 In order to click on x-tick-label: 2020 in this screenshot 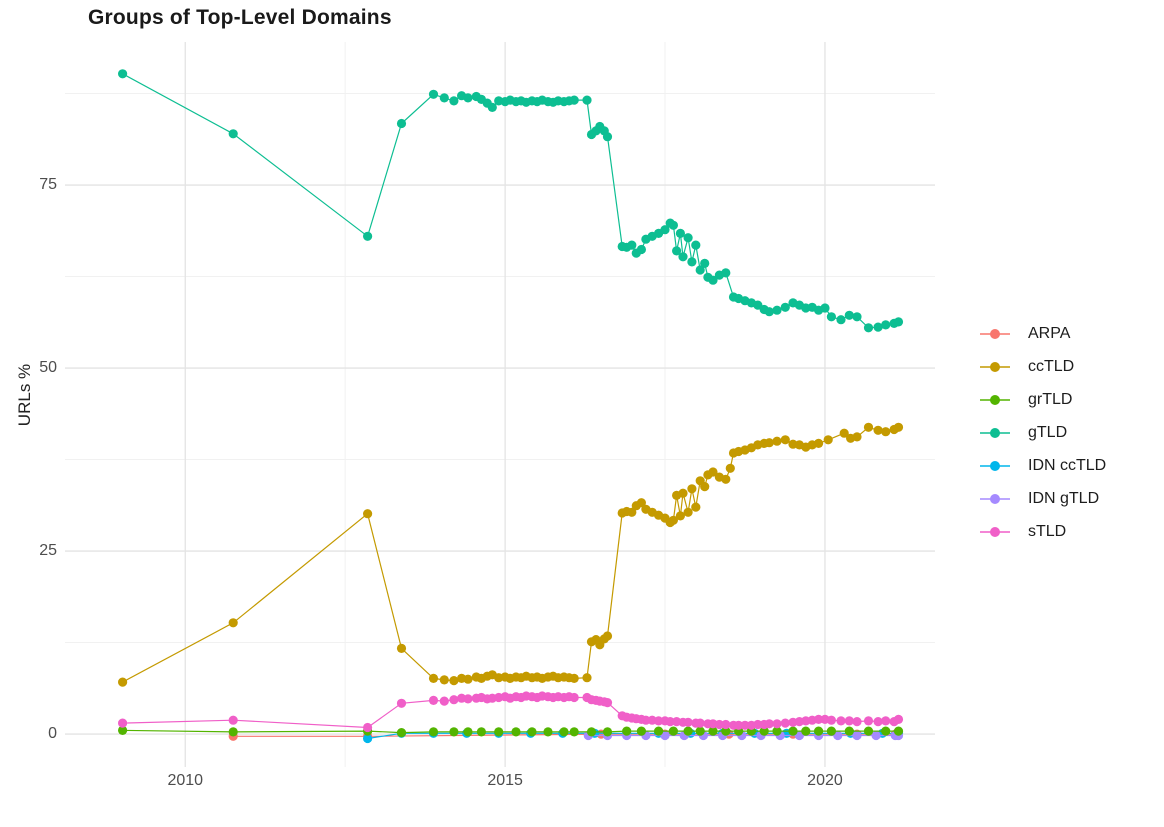, I will do `click(825, 780)`.